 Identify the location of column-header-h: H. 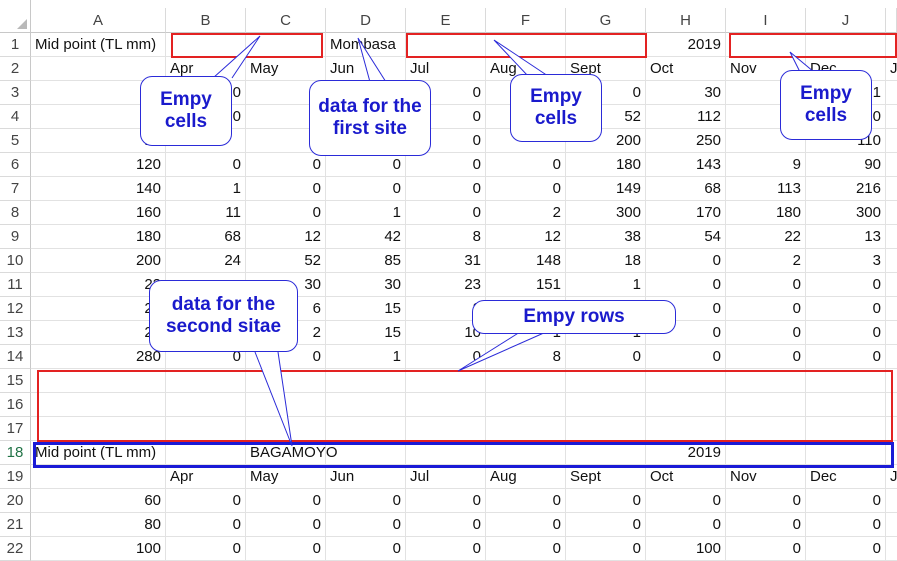
(686, 20).